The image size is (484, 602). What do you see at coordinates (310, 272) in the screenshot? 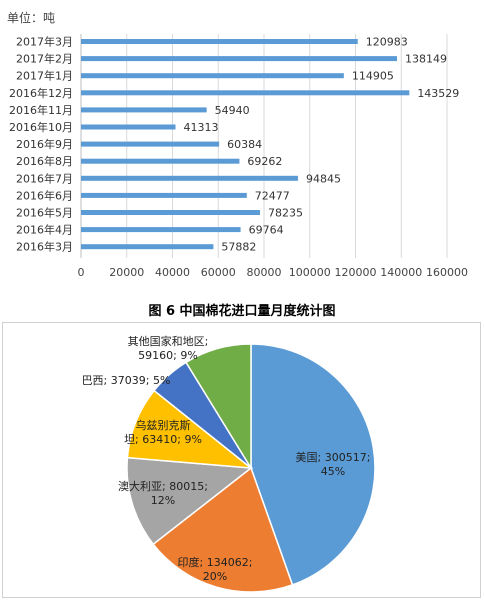
I see `x-tick-label: 100000` at bounding box center [310, 272].